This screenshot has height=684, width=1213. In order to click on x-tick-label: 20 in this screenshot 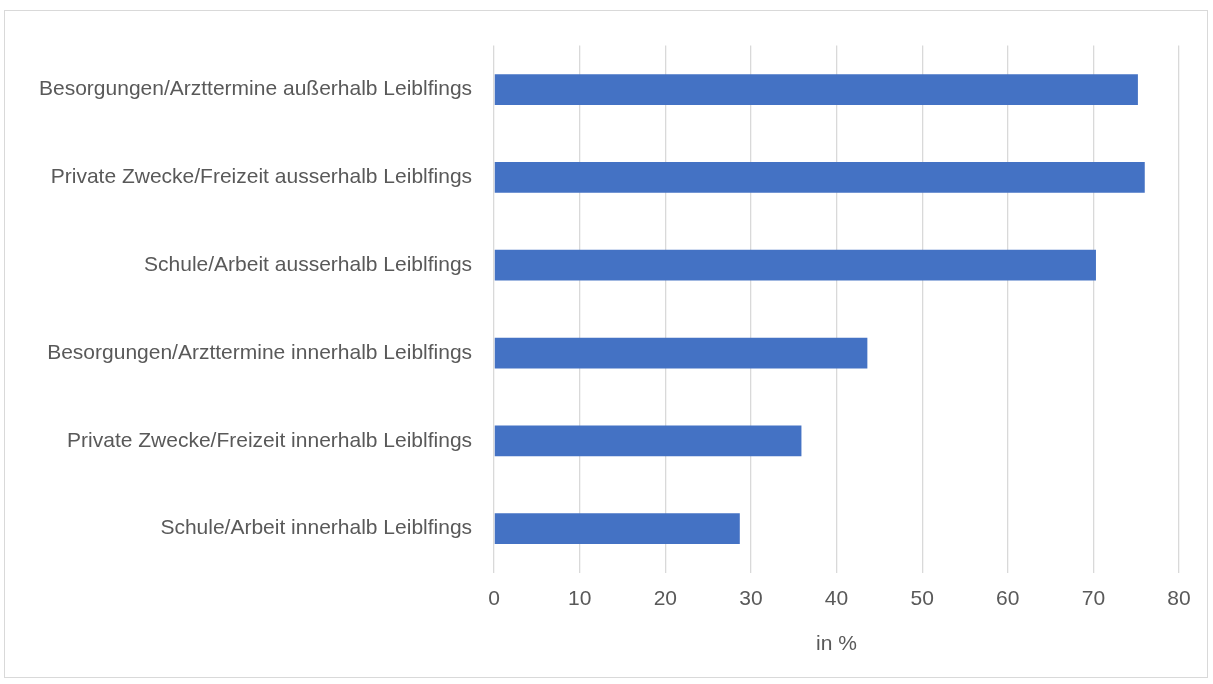, I will do `click(665, 597)`.